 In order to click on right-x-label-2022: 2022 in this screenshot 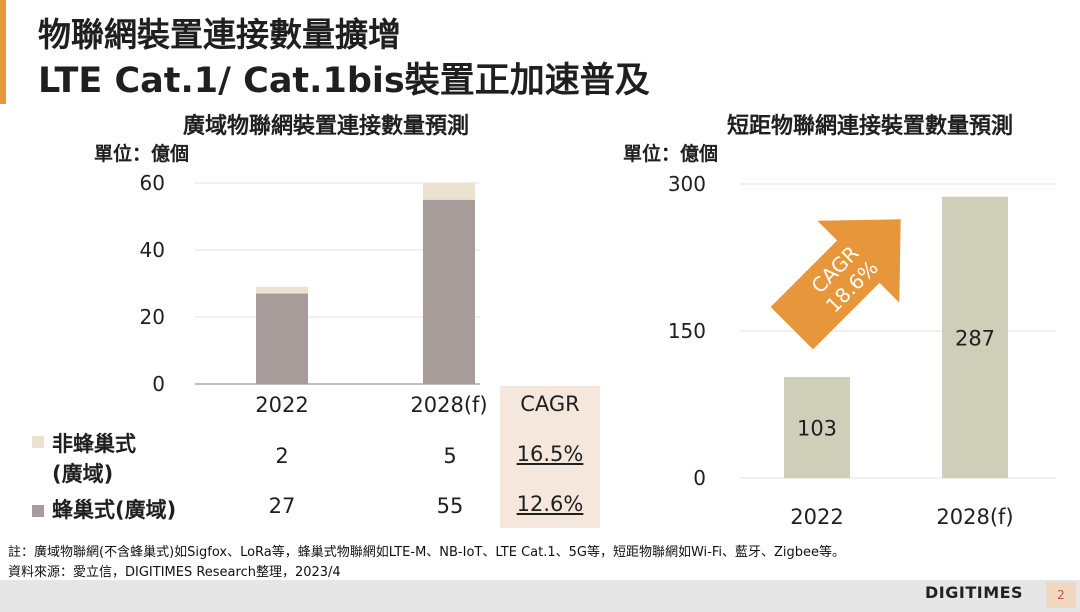, I will do `click(816, 517)`.